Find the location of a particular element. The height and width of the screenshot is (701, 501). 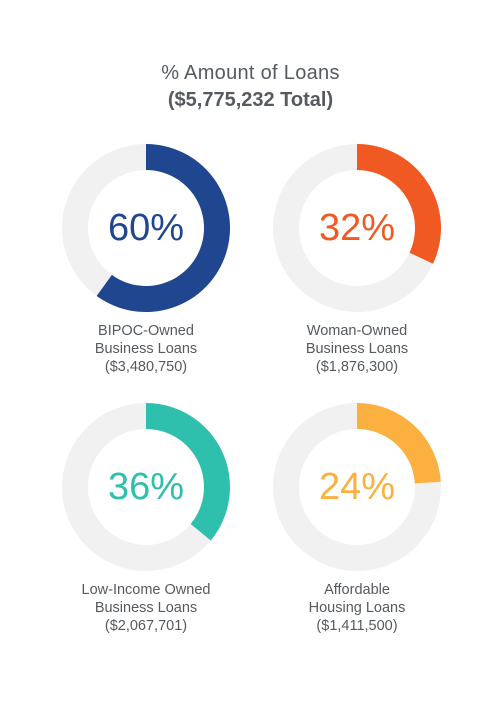

donut-percent-label: 32% is located at coordinates (357, 228).